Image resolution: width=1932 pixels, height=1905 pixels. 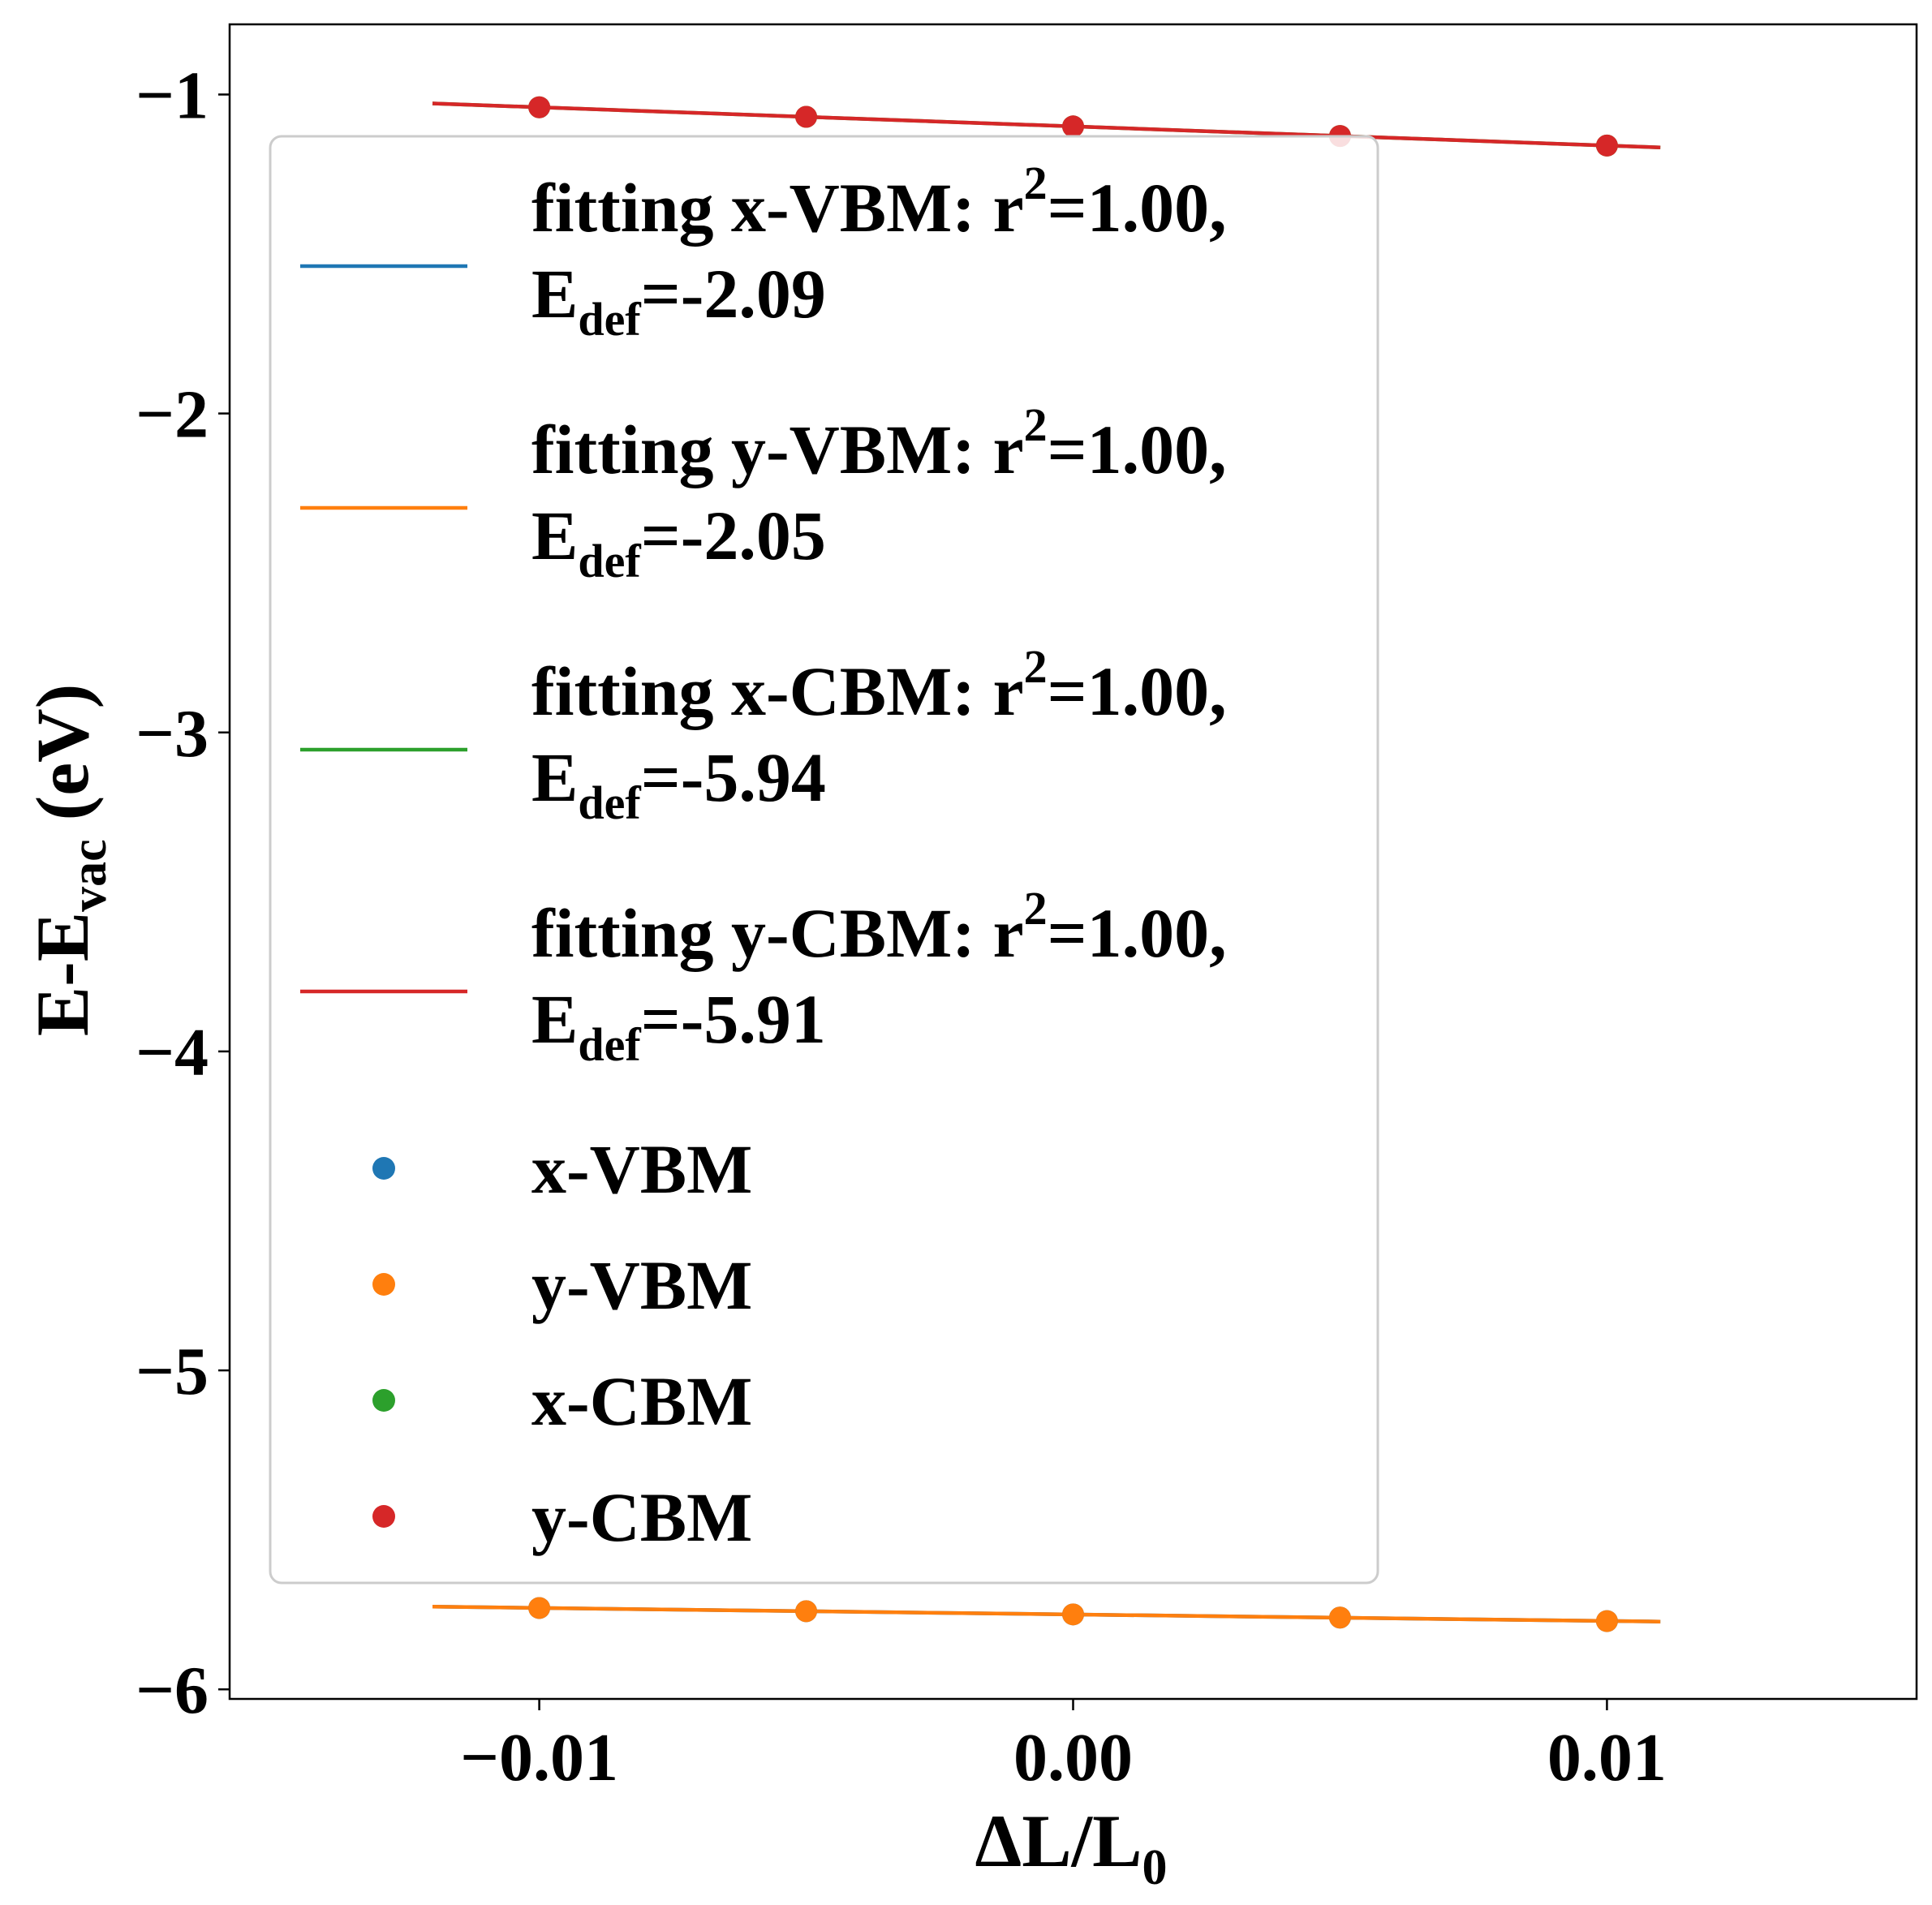 What do you see at coordinates (172, 95) in the screenshot?
I see `y-tick-label: −1` at bounding box center [172, 95].